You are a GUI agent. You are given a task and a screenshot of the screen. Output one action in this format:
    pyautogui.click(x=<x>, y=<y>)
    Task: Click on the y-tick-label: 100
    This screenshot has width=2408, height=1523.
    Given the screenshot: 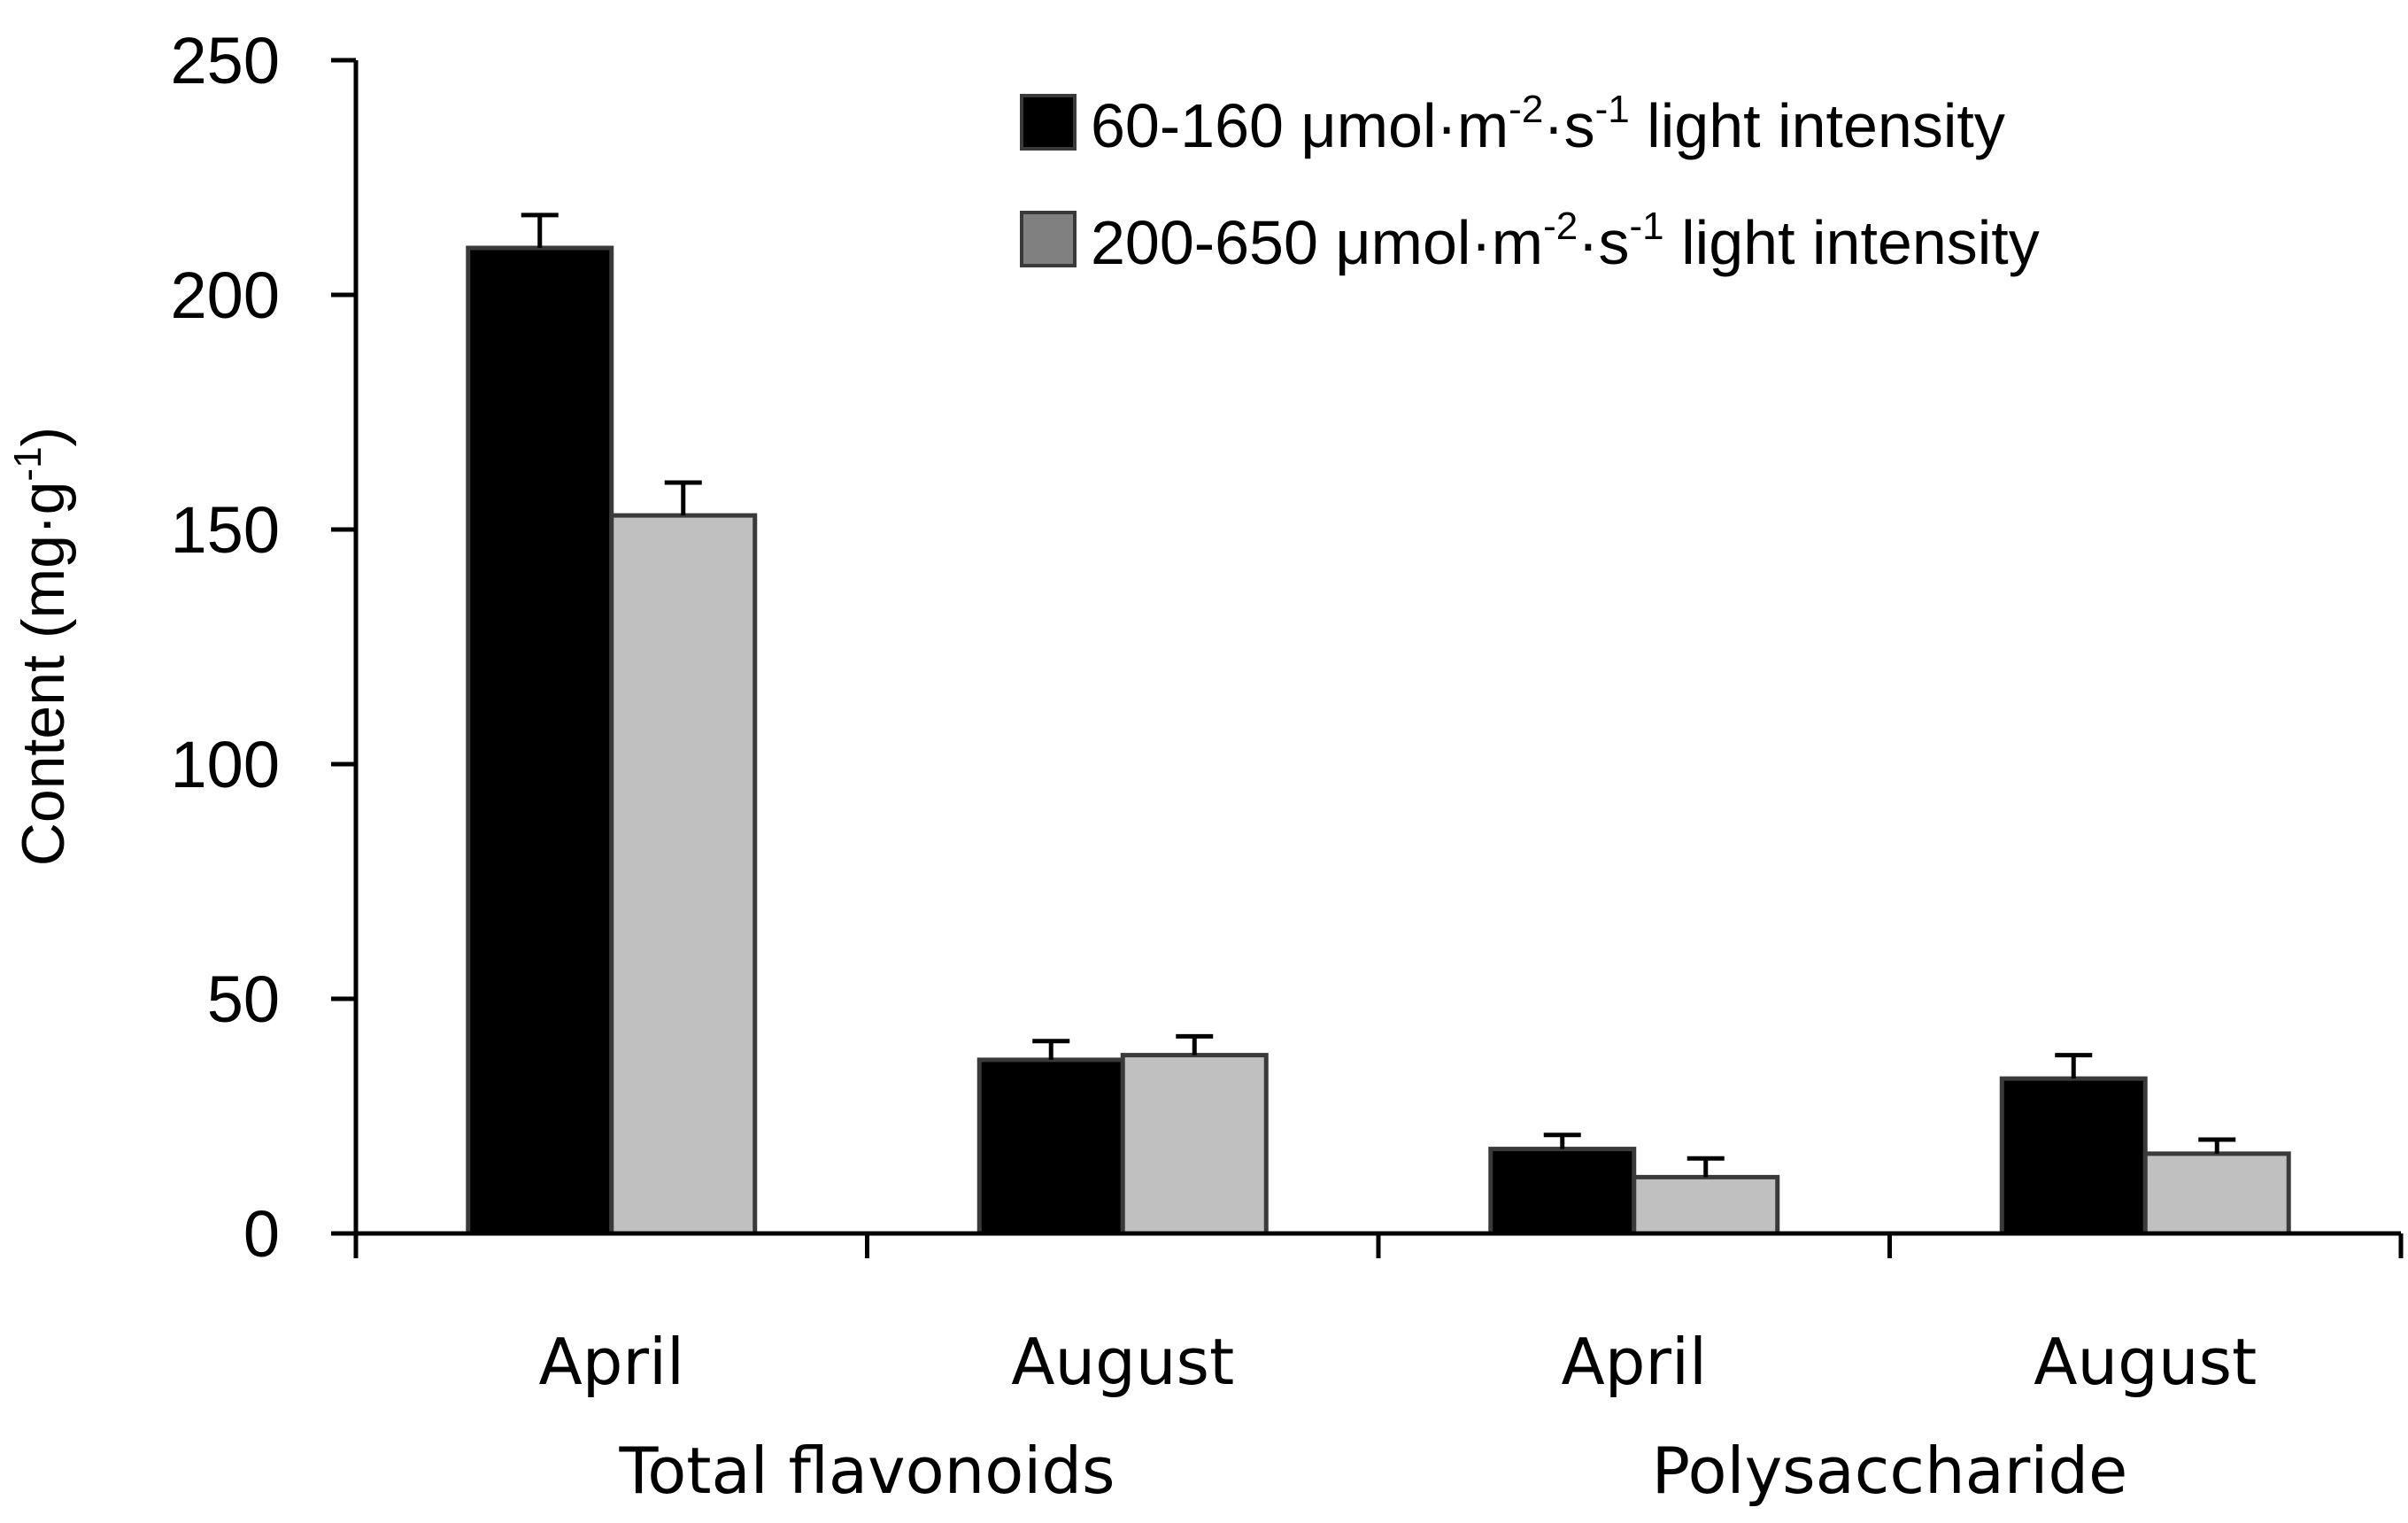 What is the action you would take?
    pyautogui.click(x=225, y=764)
    